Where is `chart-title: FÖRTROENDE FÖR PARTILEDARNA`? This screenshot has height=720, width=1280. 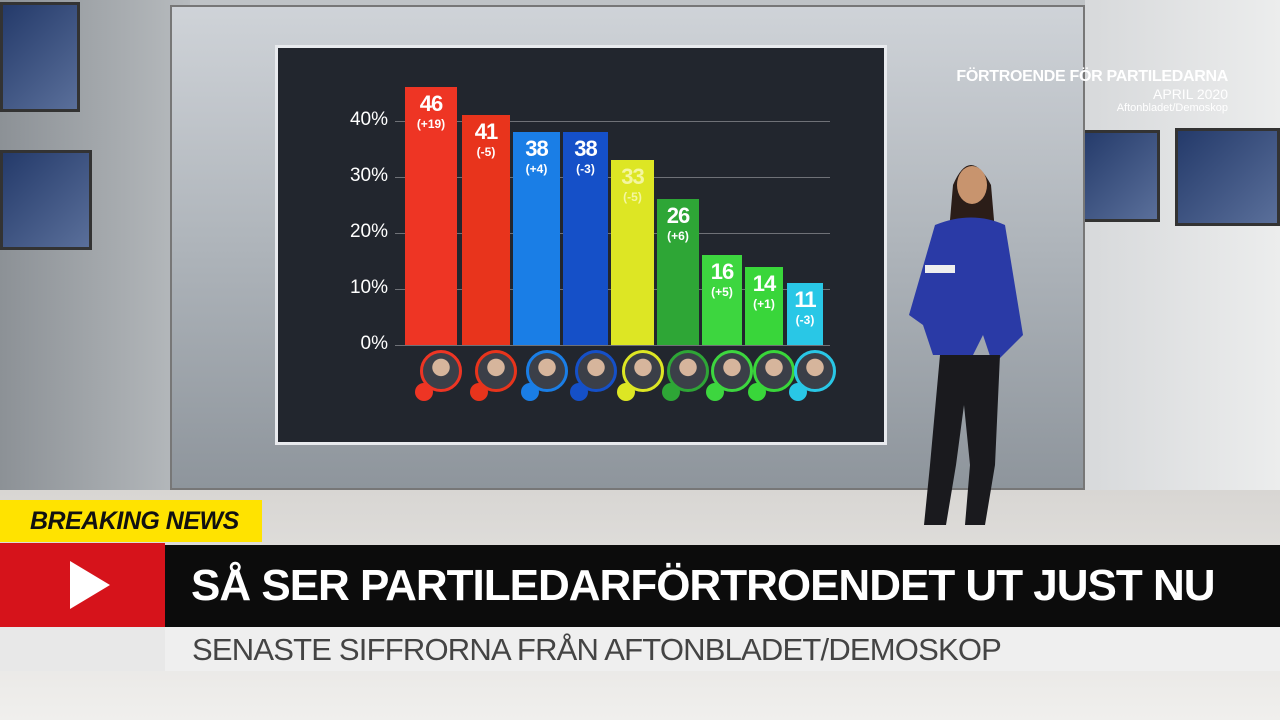 chart-title: FÖRTROENDE FÖR PARTILEDARNA is located at coordinates (1092, 76).